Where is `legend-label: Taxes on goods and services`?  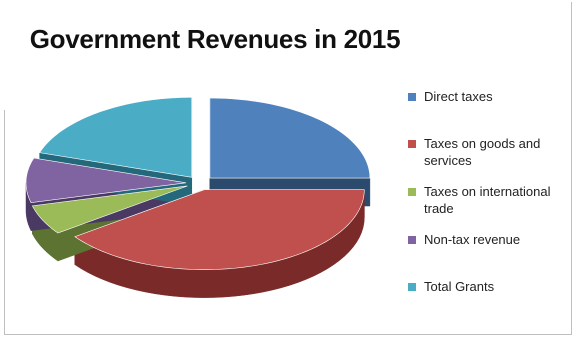
legend-label: Taxes on goods and services is located at coordinates (482, 152).